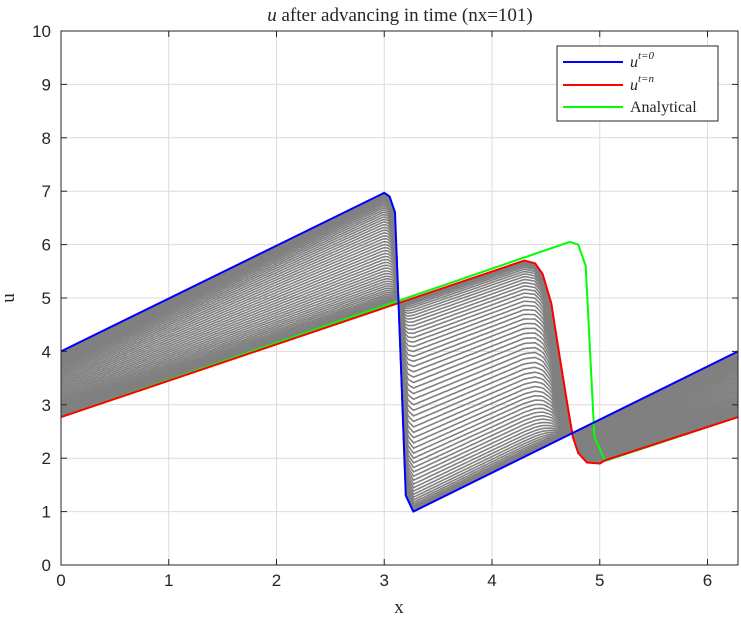 Image resolution: width=741 pixels, height=619 pixels. What do you see at coordinates (46, 351) in the screenshot?
I see `y-tick-label: 4` at bounding box center [46, 351].